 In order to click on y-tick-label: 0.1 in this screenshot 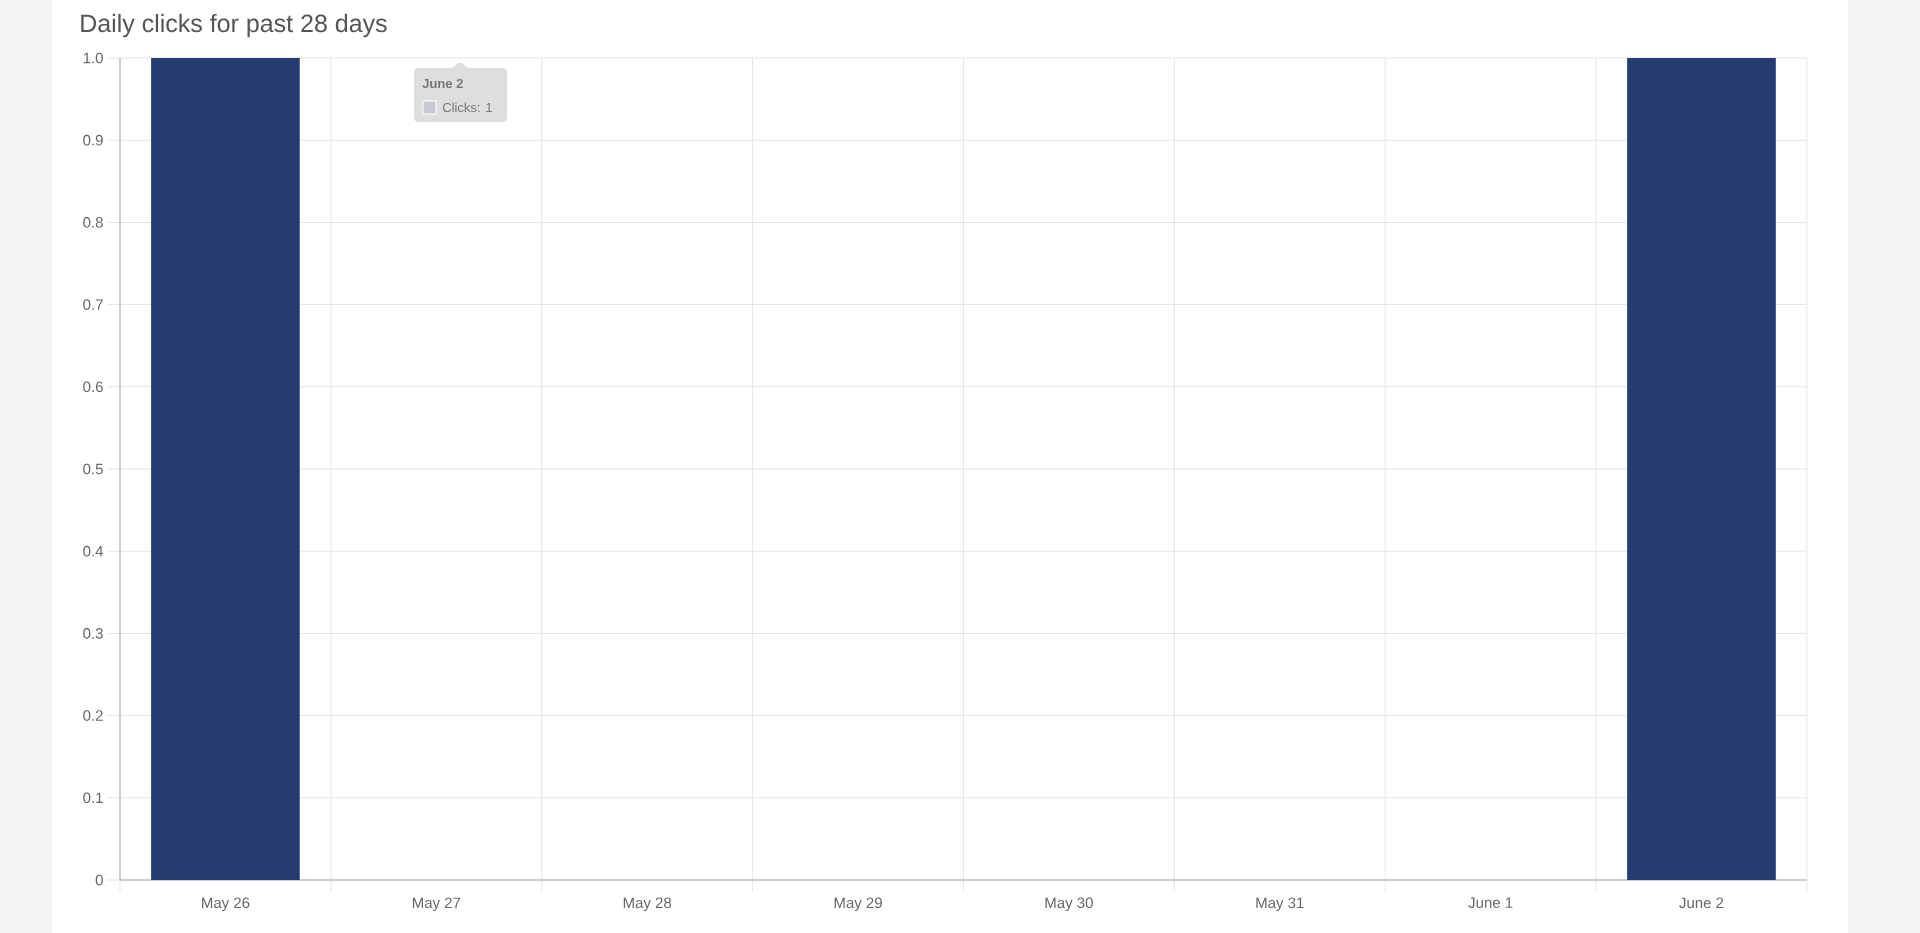, I will do `click(93, 798)`.